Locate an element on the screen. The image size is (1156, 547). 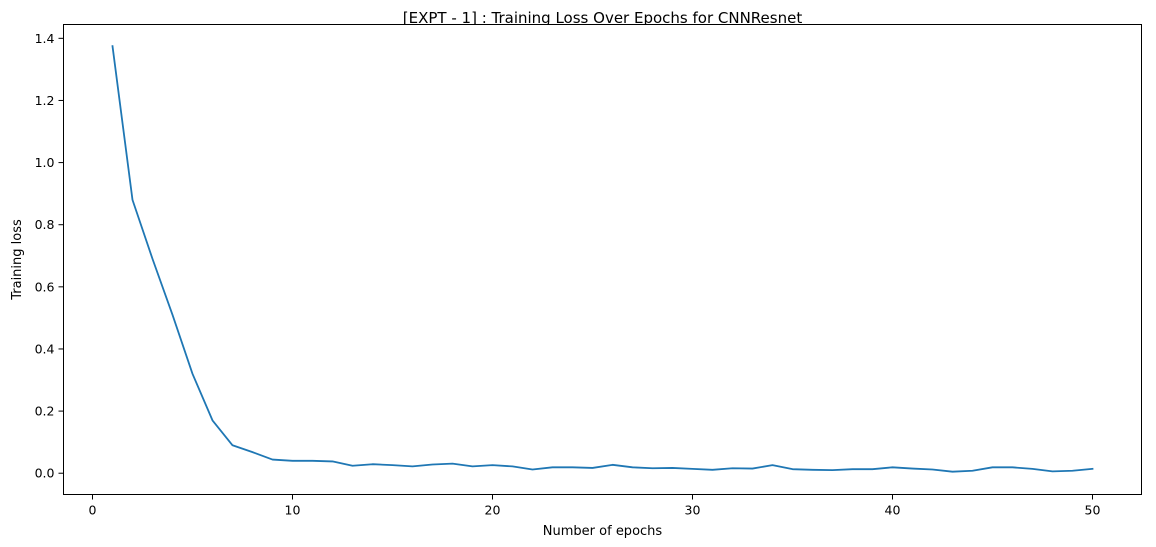
y-axis-label: Training loss is located at coordinates (17, 260).